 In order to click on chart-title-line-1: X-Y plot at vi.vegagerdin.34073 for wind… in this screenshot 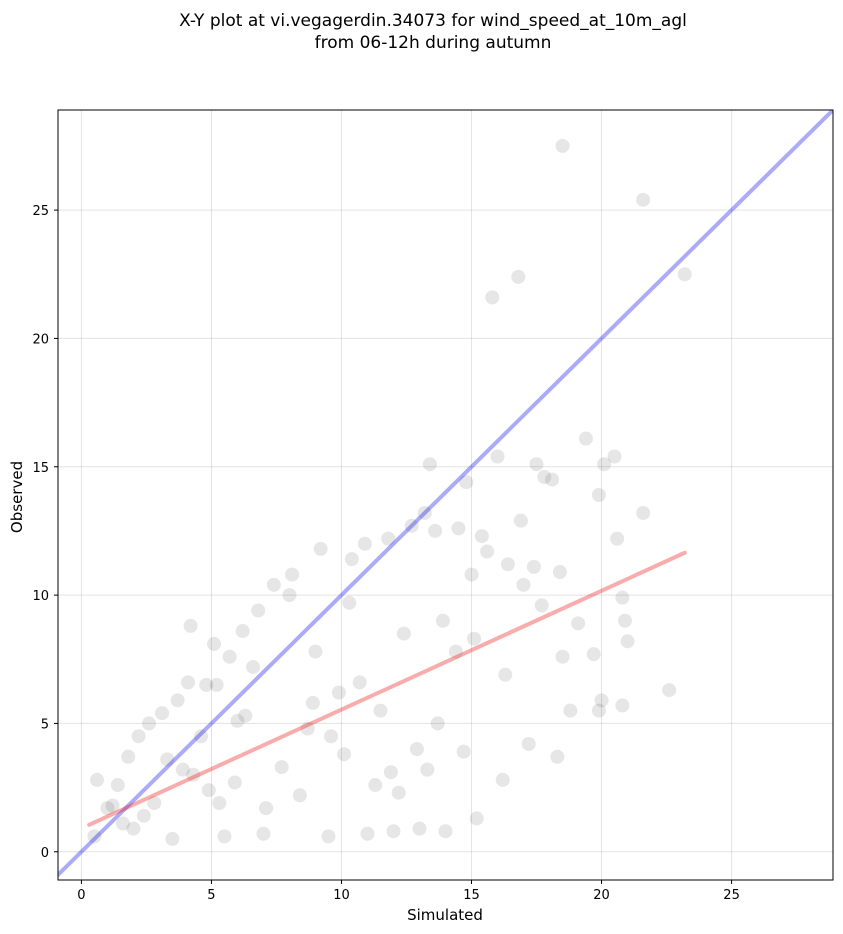, I will do `click(433, 21)`.